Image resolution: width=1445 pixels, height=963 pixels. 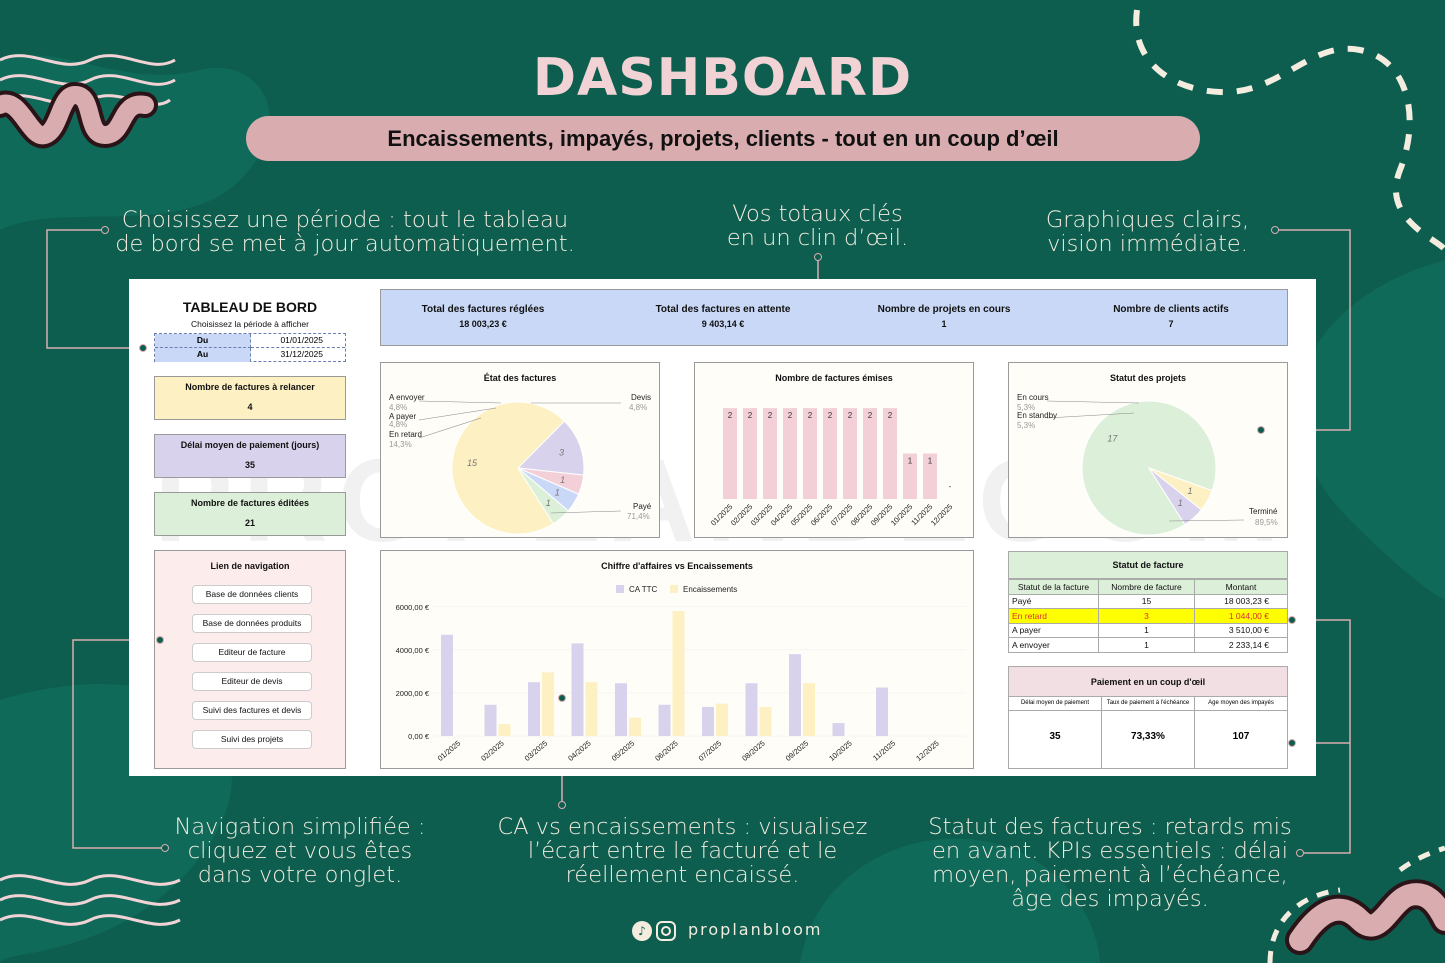 I want to click on paiement-value: 107, so click(x=1241, y=736).